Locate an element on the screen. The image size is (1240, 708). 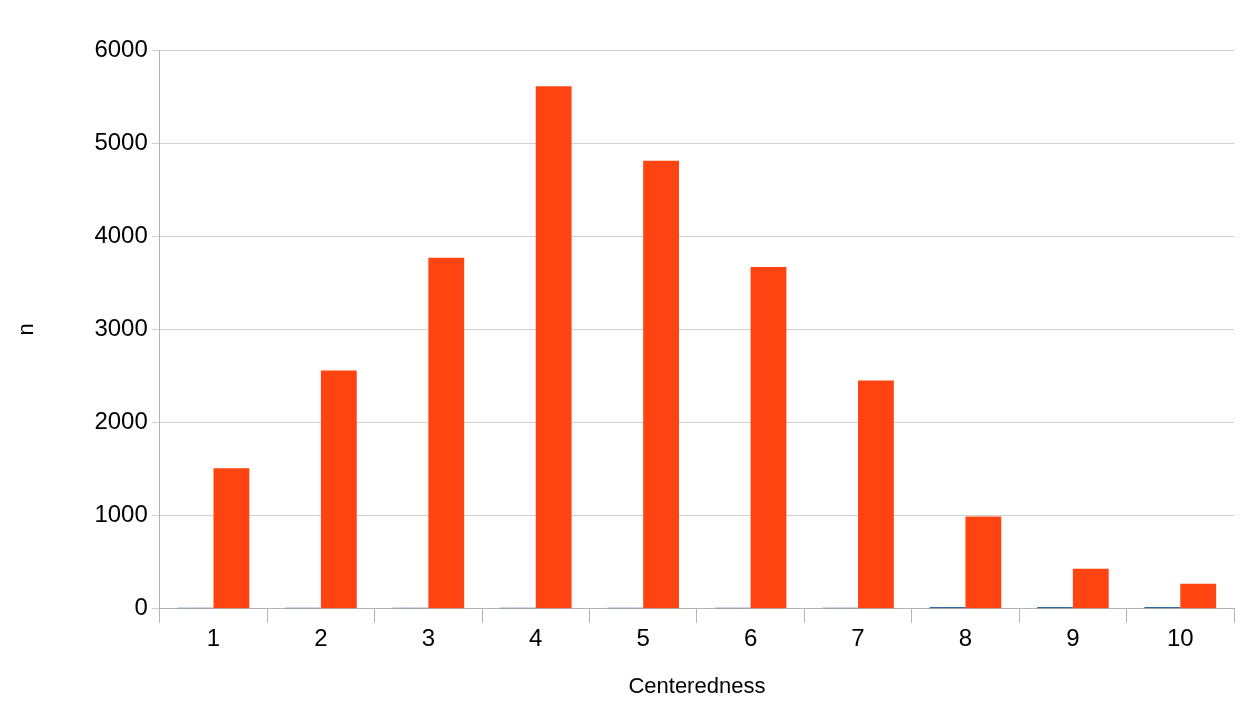
x-tick-label: 5 is located at coordinates (643, 637).